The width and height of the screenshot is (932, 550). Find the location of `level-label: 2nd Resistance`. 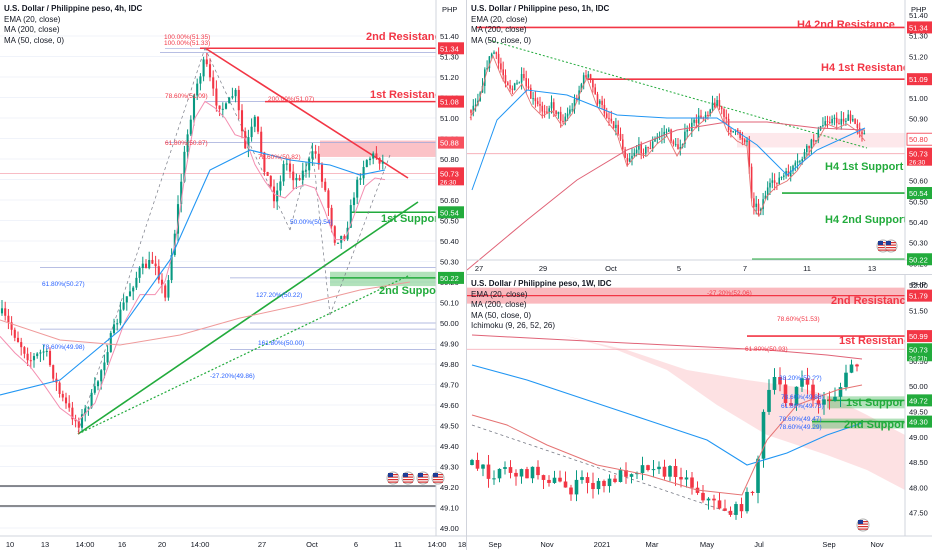

level-label: 2nd Resistance is located at coordinates (406, 37).